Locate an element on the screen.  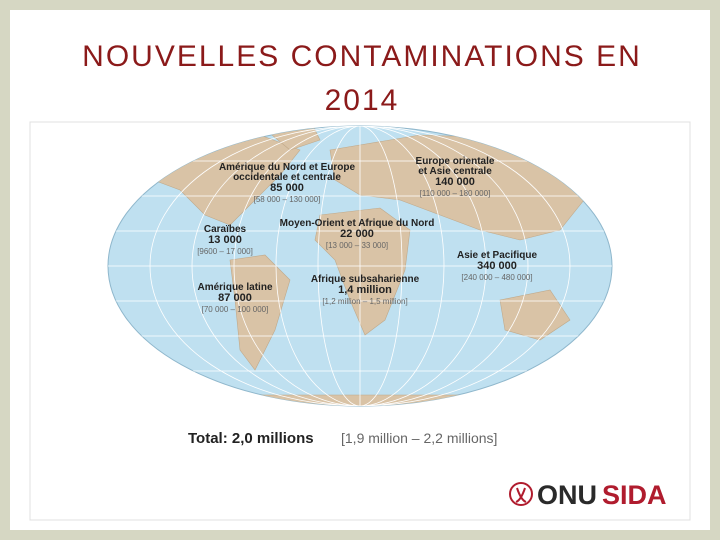
region-name: Europe orientale is located at coordinates (455, 161).